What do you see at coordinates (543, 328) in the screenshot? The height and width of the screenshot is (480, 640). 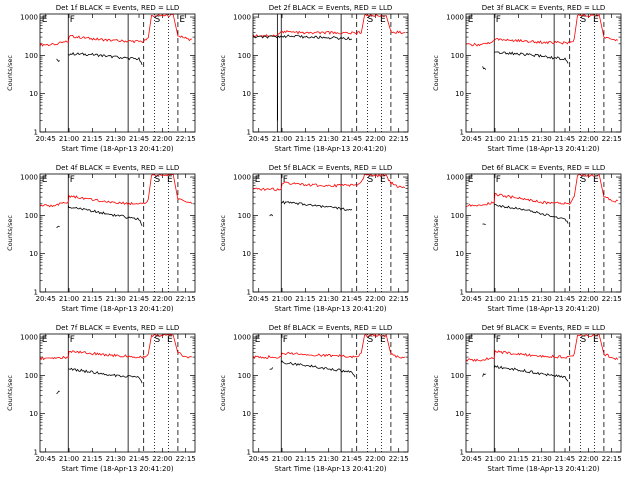 I see `panel-title: Det 9f BLACK = Events, RED = LLD` at bounding box center [543, 328].